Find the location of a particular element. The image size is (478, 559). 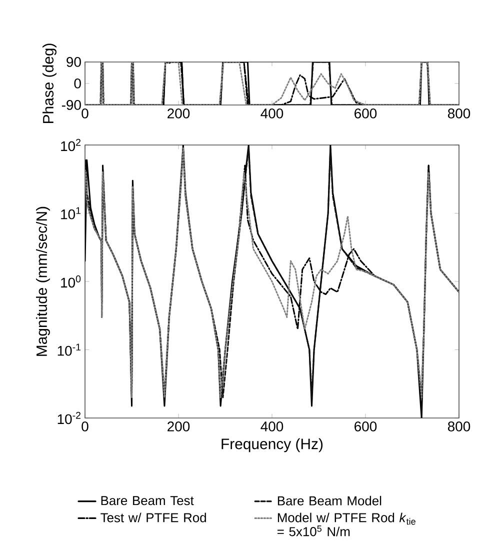

y-tick-label: 10$^{1}$ is located at coordinates (71, 213).